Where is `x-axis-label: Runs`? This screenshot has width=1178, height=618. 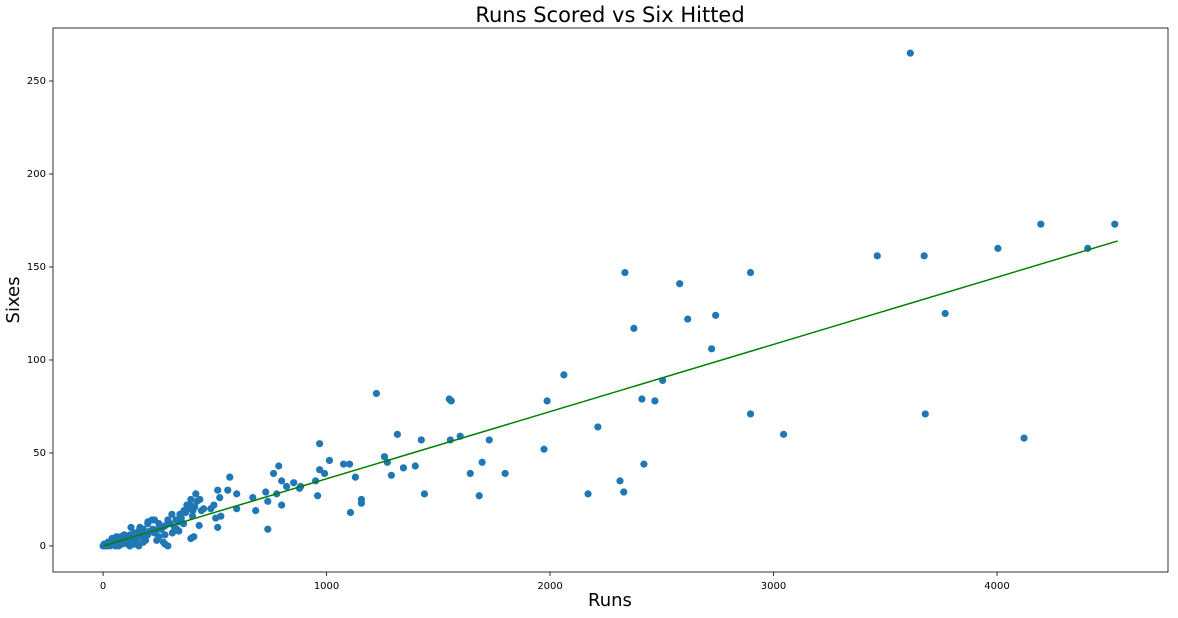
x-axis-label: Runs is located at coordinates (610, 600).